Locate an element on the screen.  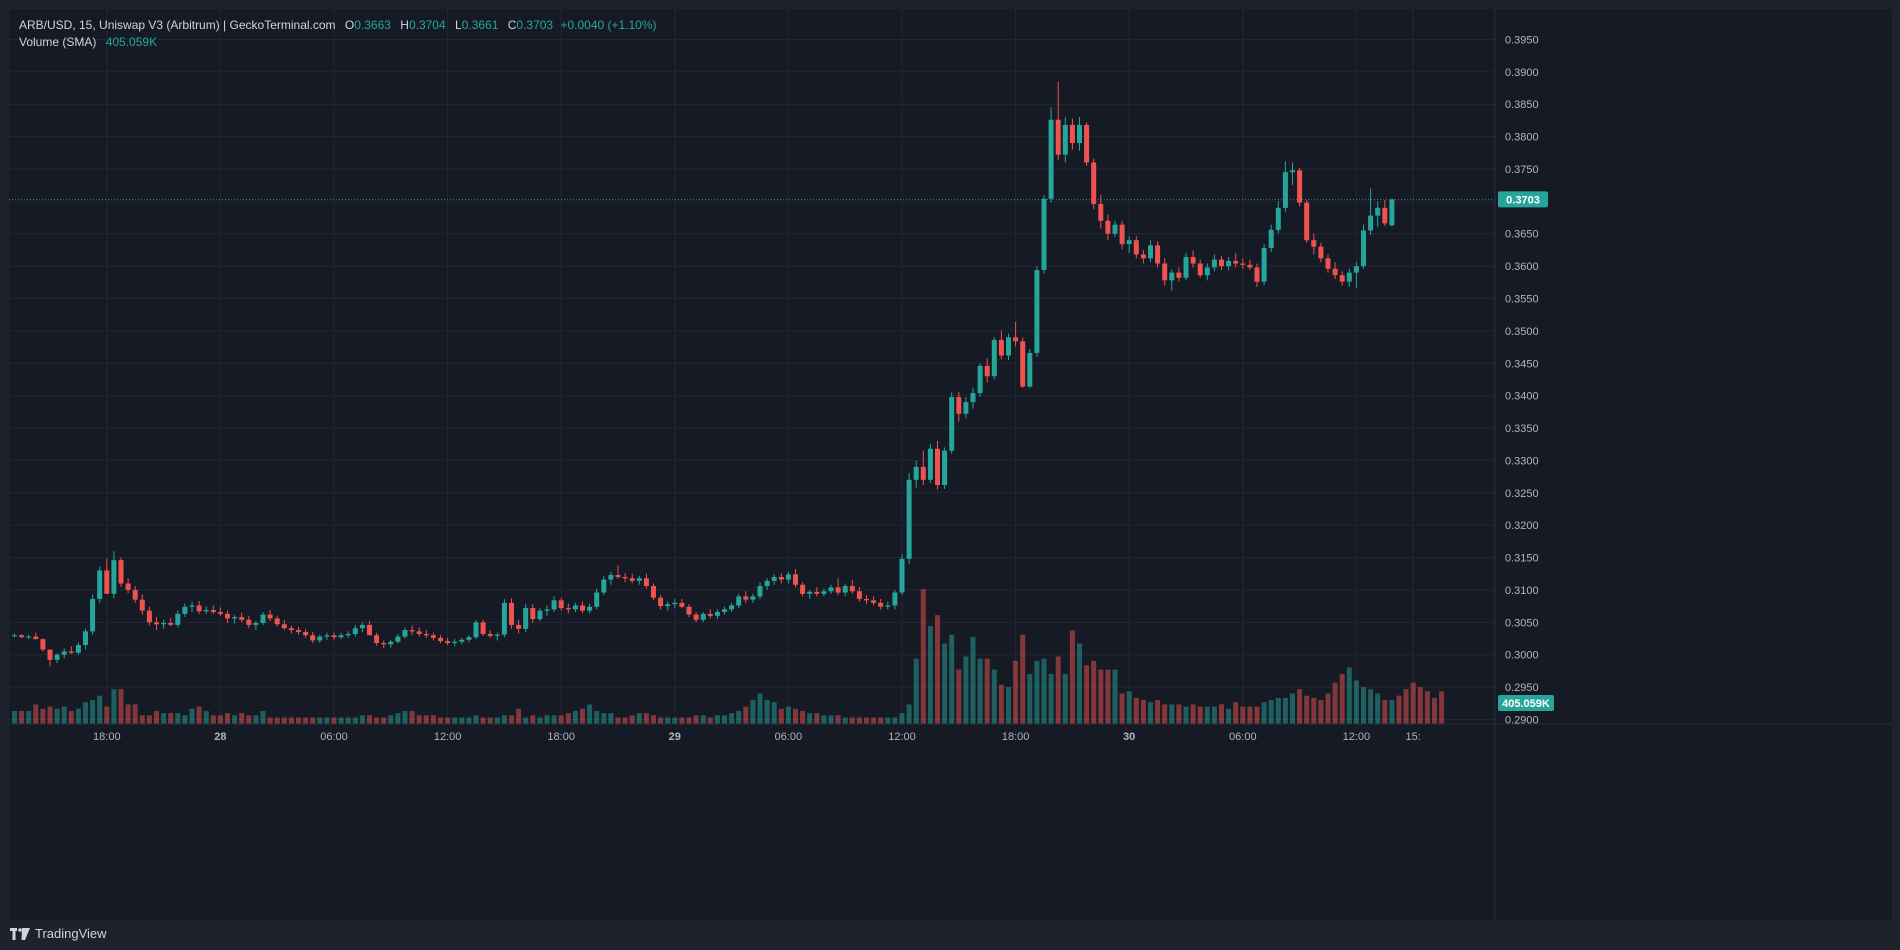
tradingview-logo: TradingView is located at coordinates (58, 933).